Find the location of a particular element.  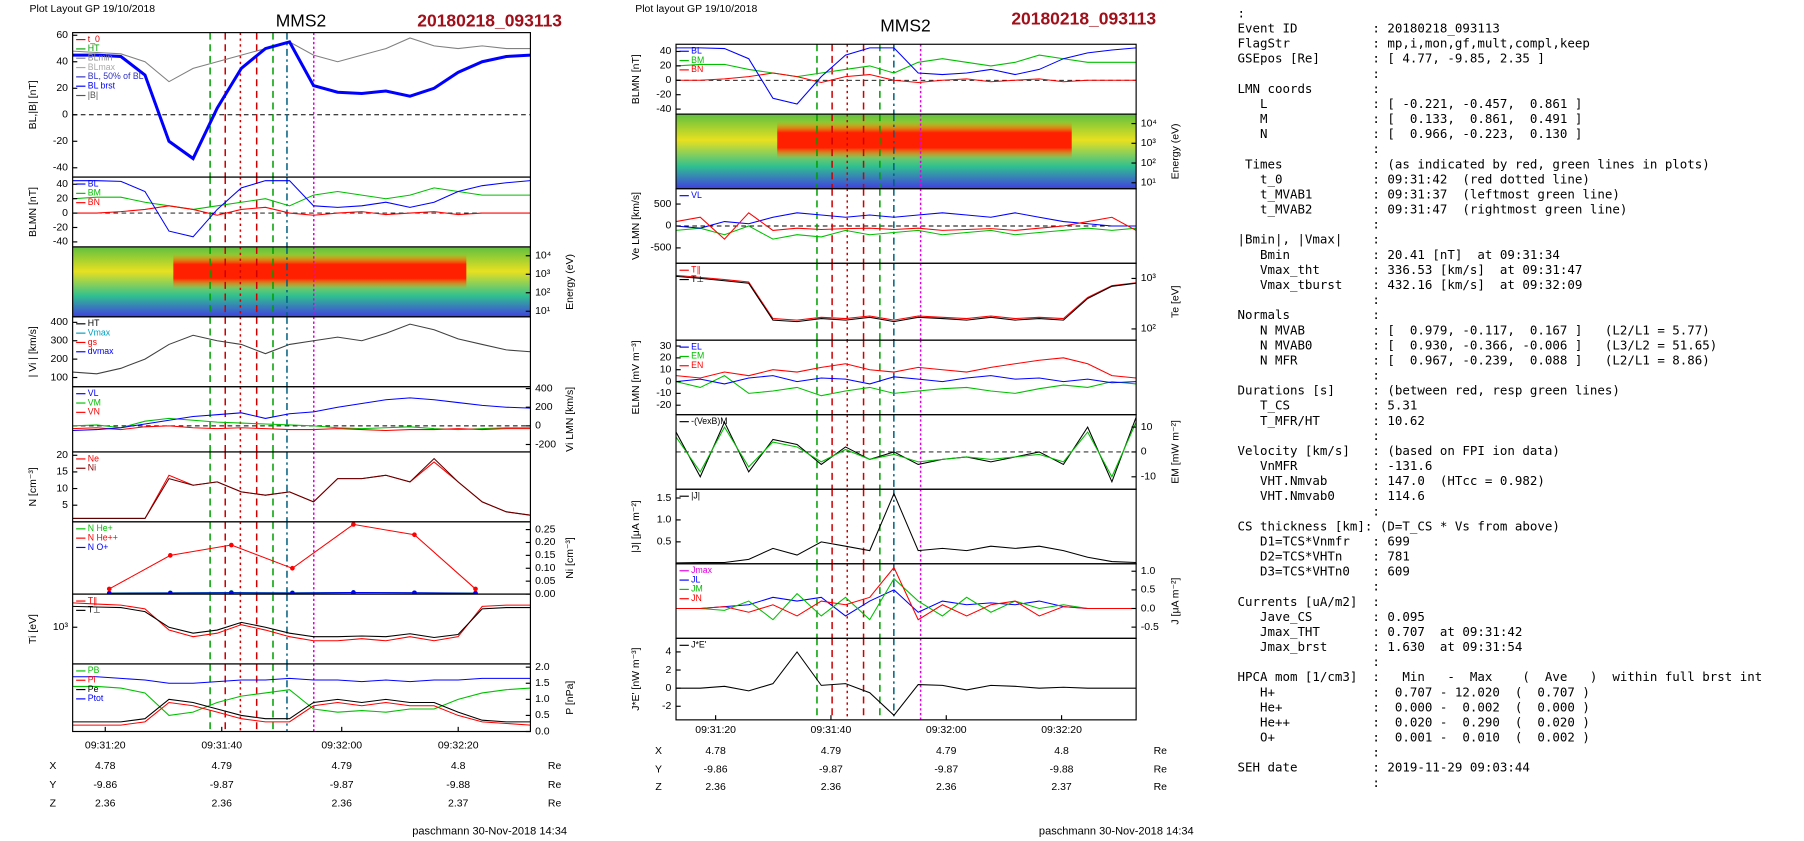

y-tick-label: 0.5 is located at coordinates (542, 715).